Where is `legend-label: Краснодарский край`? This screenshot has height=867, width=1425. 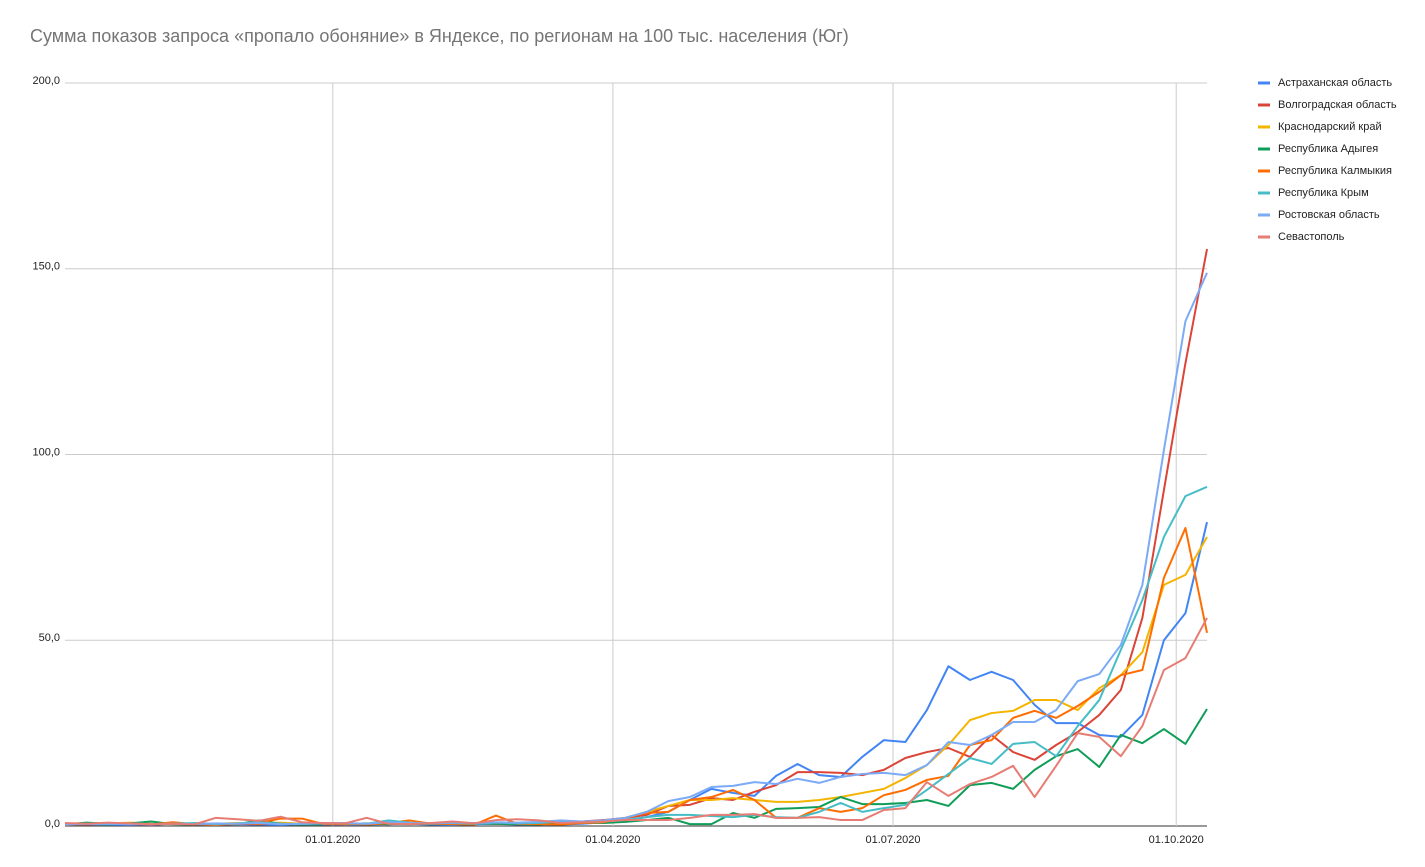
legend-label: Краснодарский край is located at coordinates (1330, 127).